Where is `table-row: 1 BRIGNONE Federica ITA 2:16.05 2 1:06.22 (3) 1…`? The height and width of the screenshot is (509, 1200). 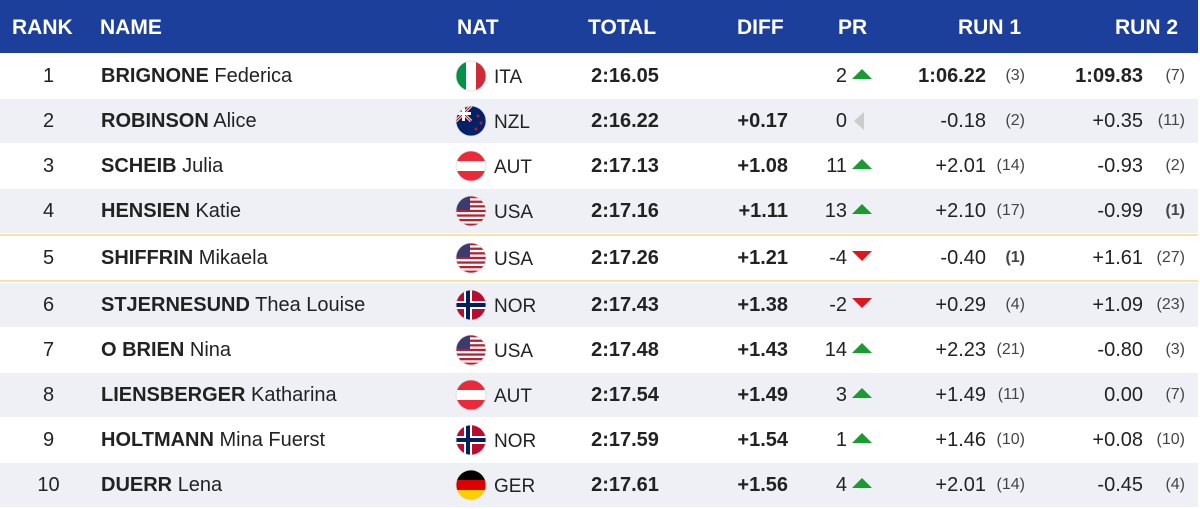 table-row: 1 BRIGNONE Federica ITA 2:16.05 2 1:06.22 (3) 1… is located at coordinates (599, 76).